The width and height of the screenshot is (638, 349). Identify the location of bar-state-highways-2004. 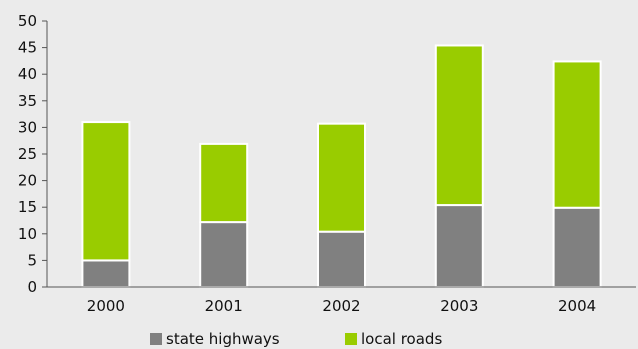
(577, 247).